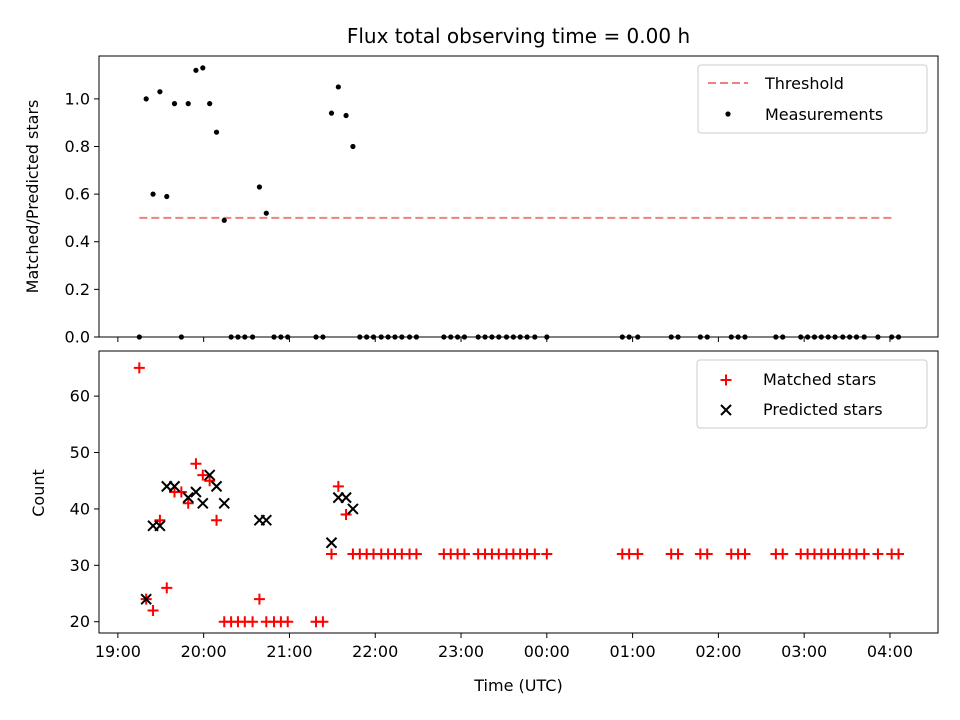  Describe the element at coordinates (819, 379) in the screenshot. I see `legend-matched-label: Matched stars` at that location.